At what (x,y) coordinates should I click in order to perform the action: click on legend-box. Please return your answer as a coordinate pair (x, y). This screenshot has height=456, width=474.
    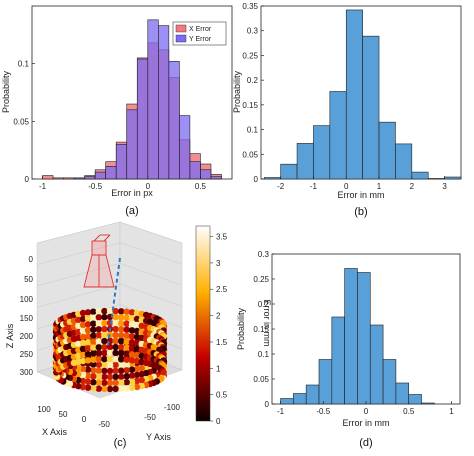
    Looking at the image, I should click on (199, 33).